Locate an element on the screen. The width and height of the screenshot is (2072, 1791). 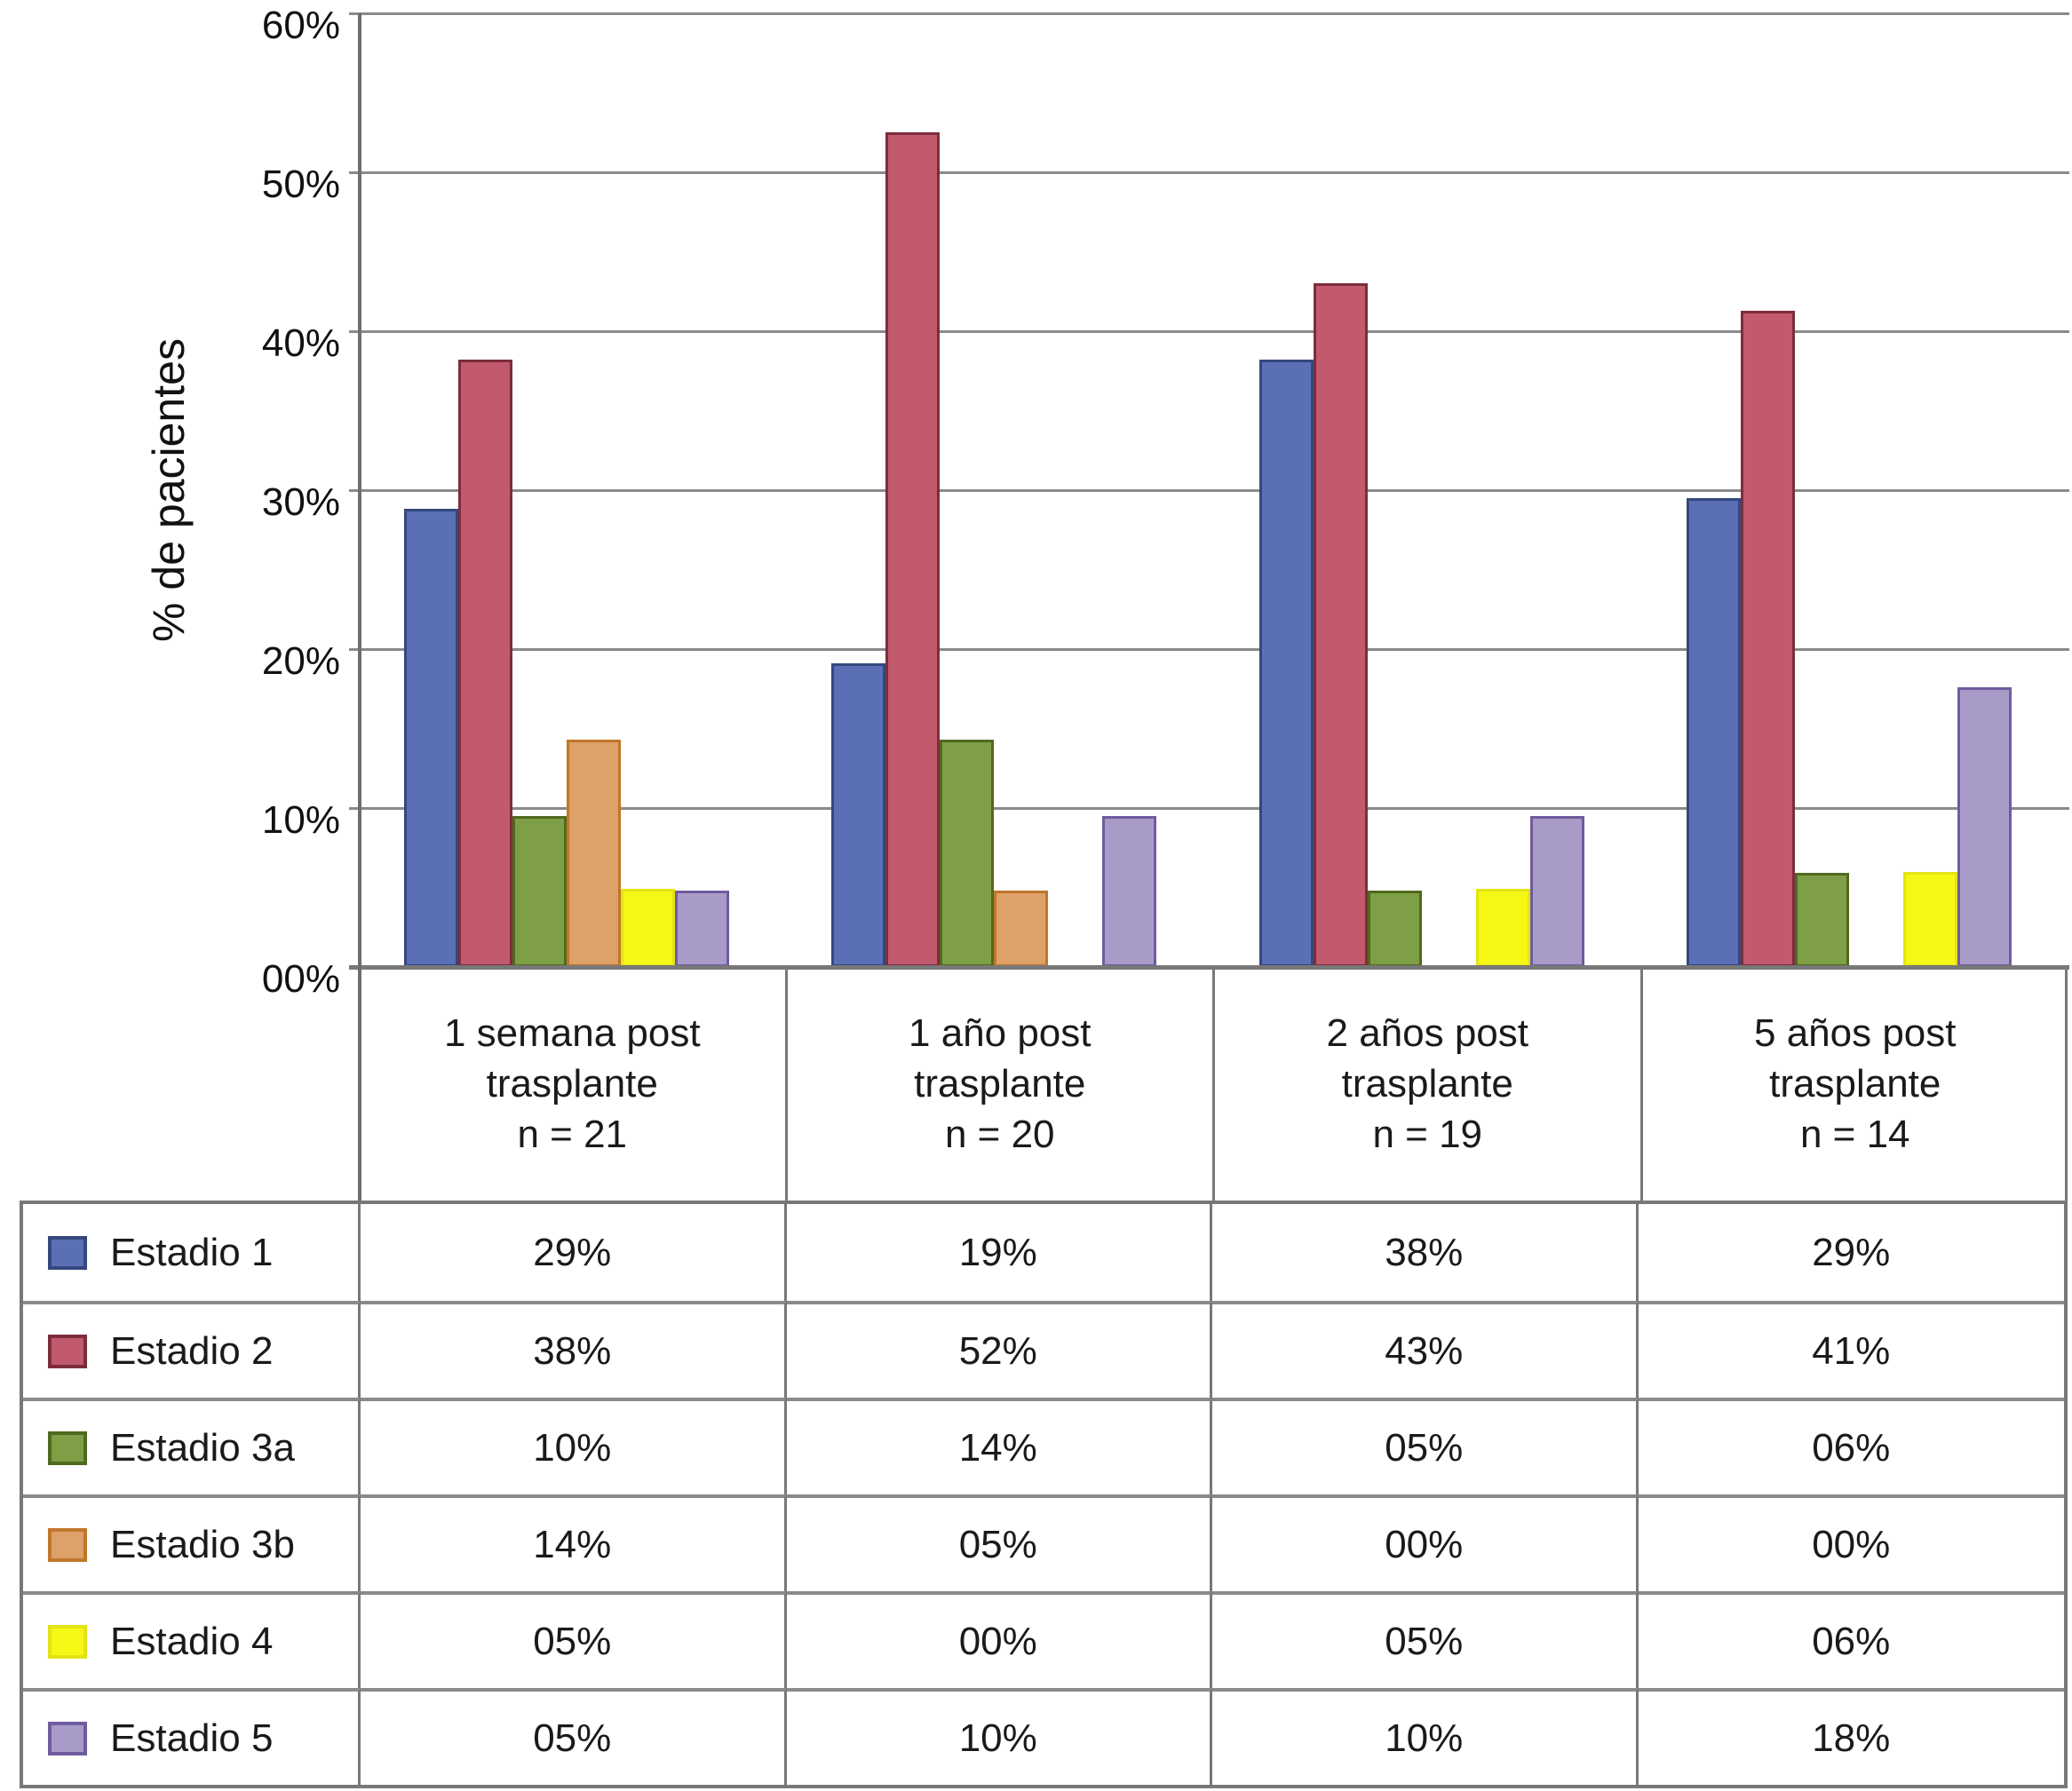
y-axis-line is located at coordinates (359, 607).